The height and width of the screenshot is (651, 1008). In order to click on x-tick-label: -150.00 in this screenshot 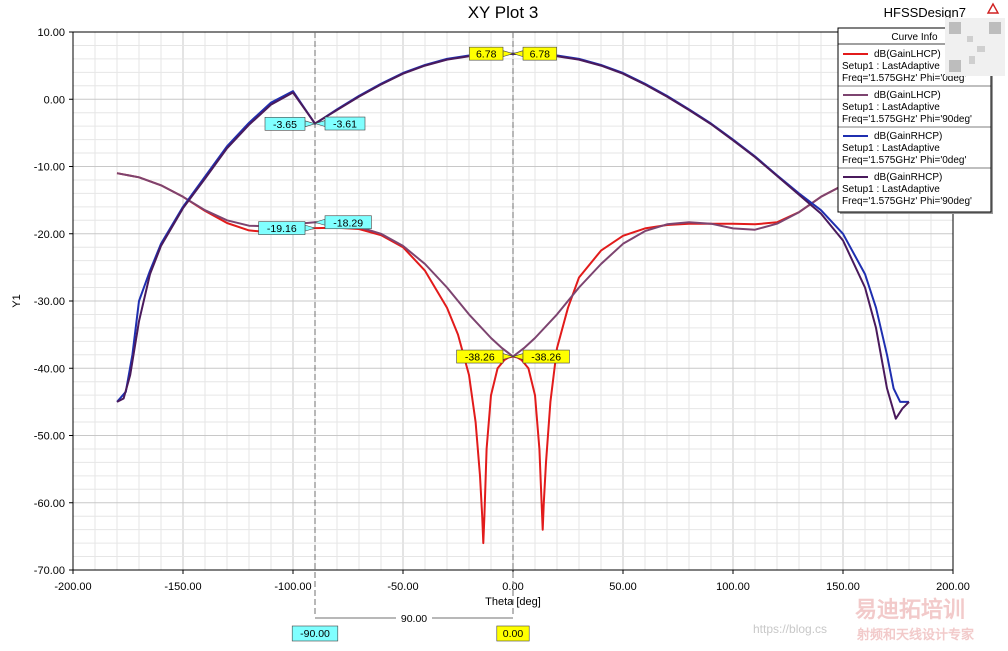, I will do `click(182, 587)`.